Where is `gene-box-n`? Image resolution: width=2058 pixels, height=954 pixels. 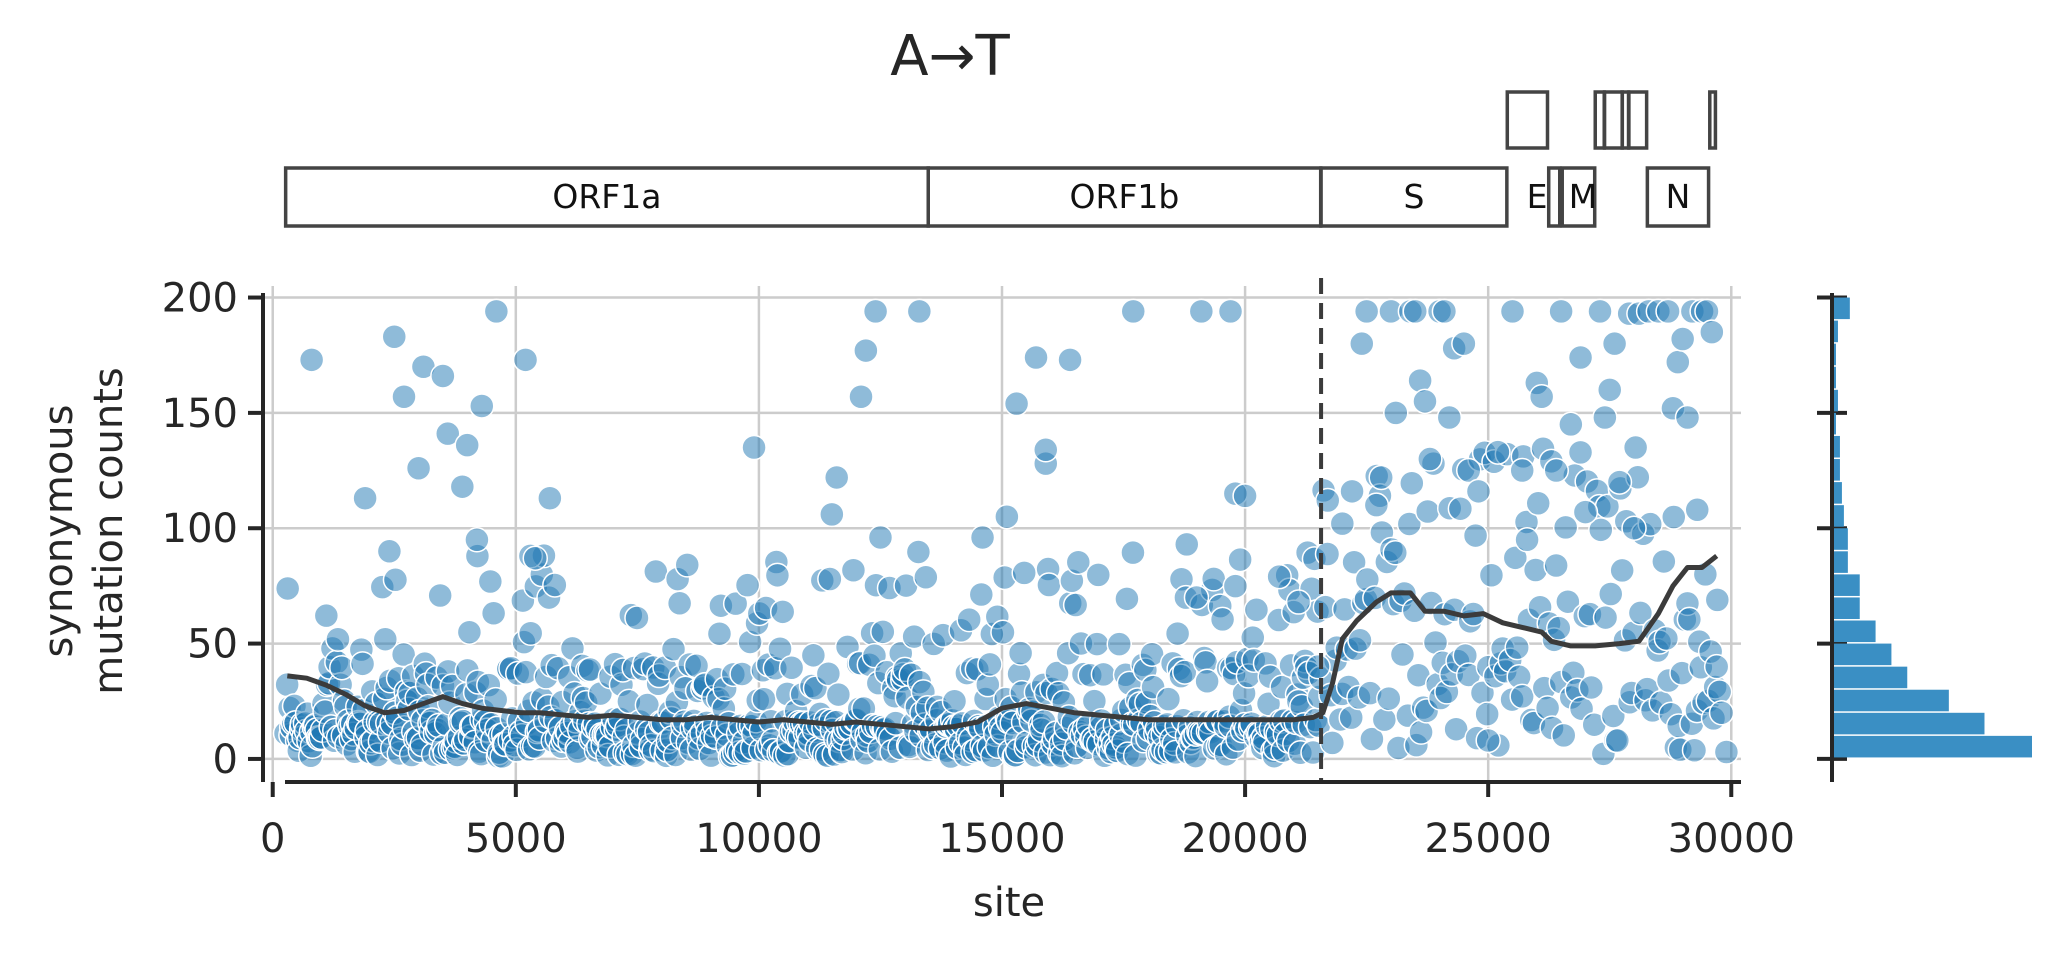
gene-box-n is located at coordinates (1678, 197).